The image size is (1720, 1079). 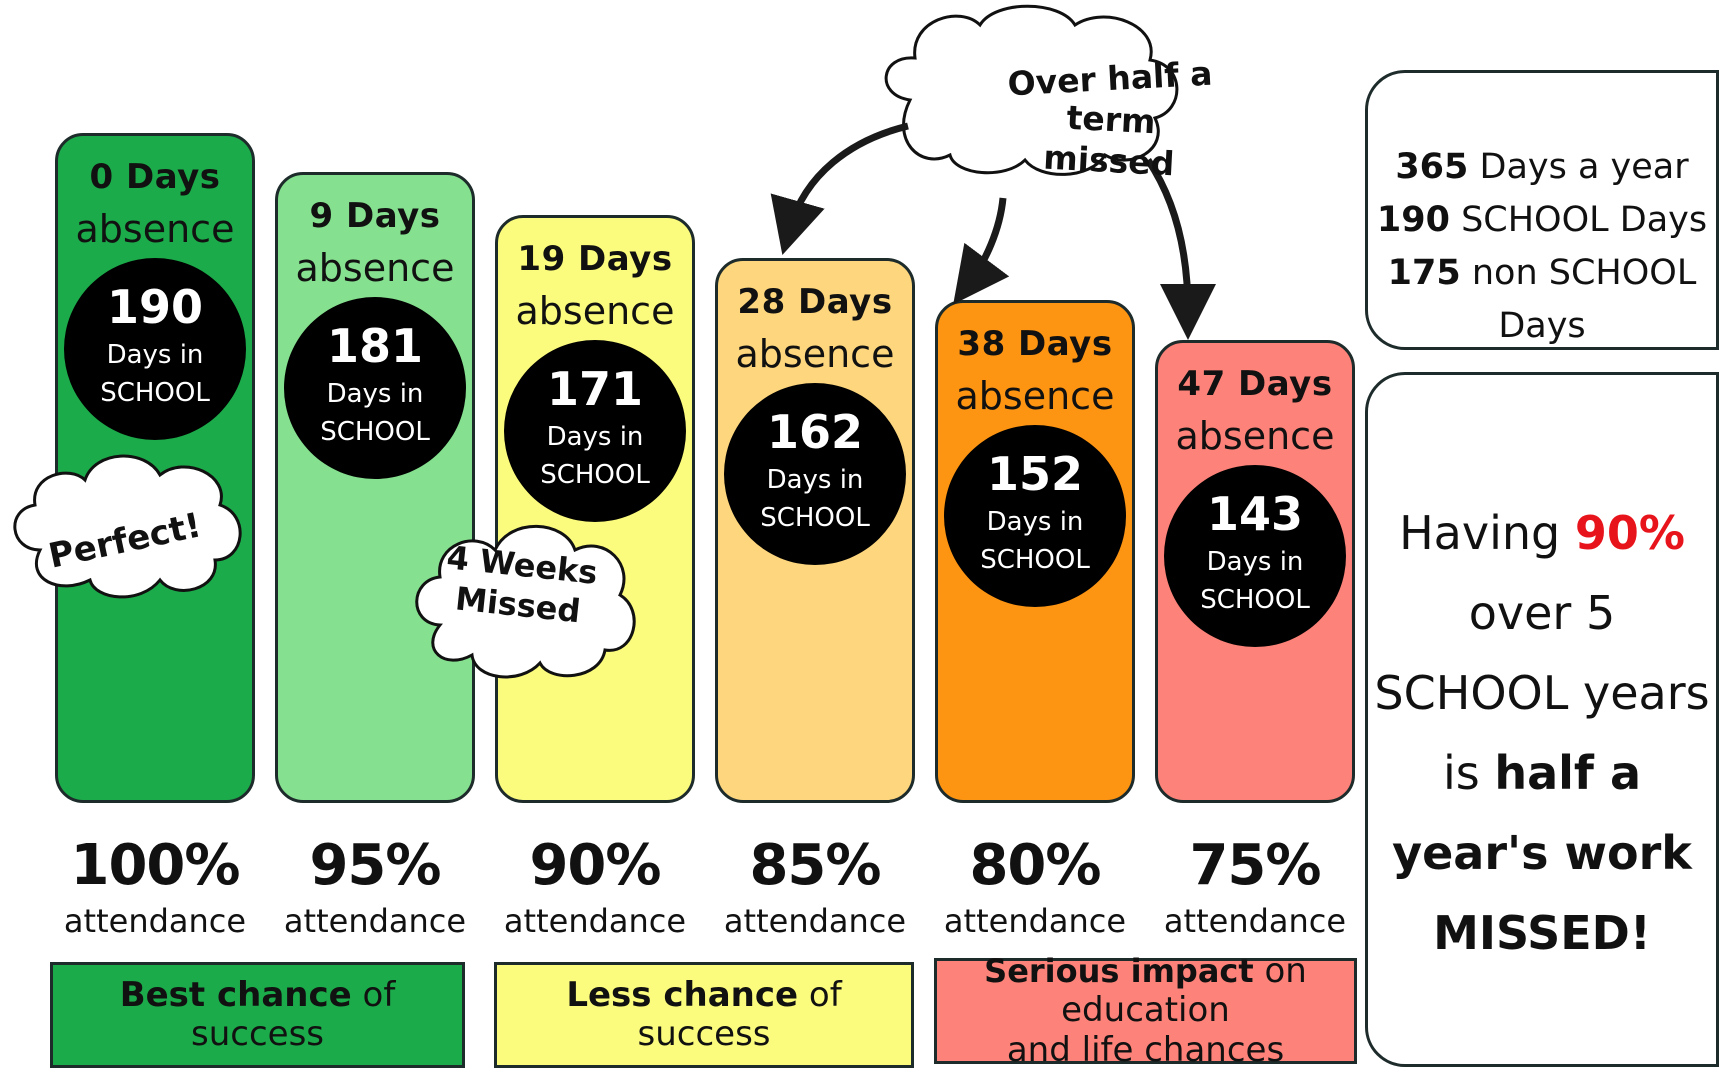 What do you see at coordinates (815, 865) in the screenshot?
I see `attendance-percent: 85%` at bounding box center [815, 865].